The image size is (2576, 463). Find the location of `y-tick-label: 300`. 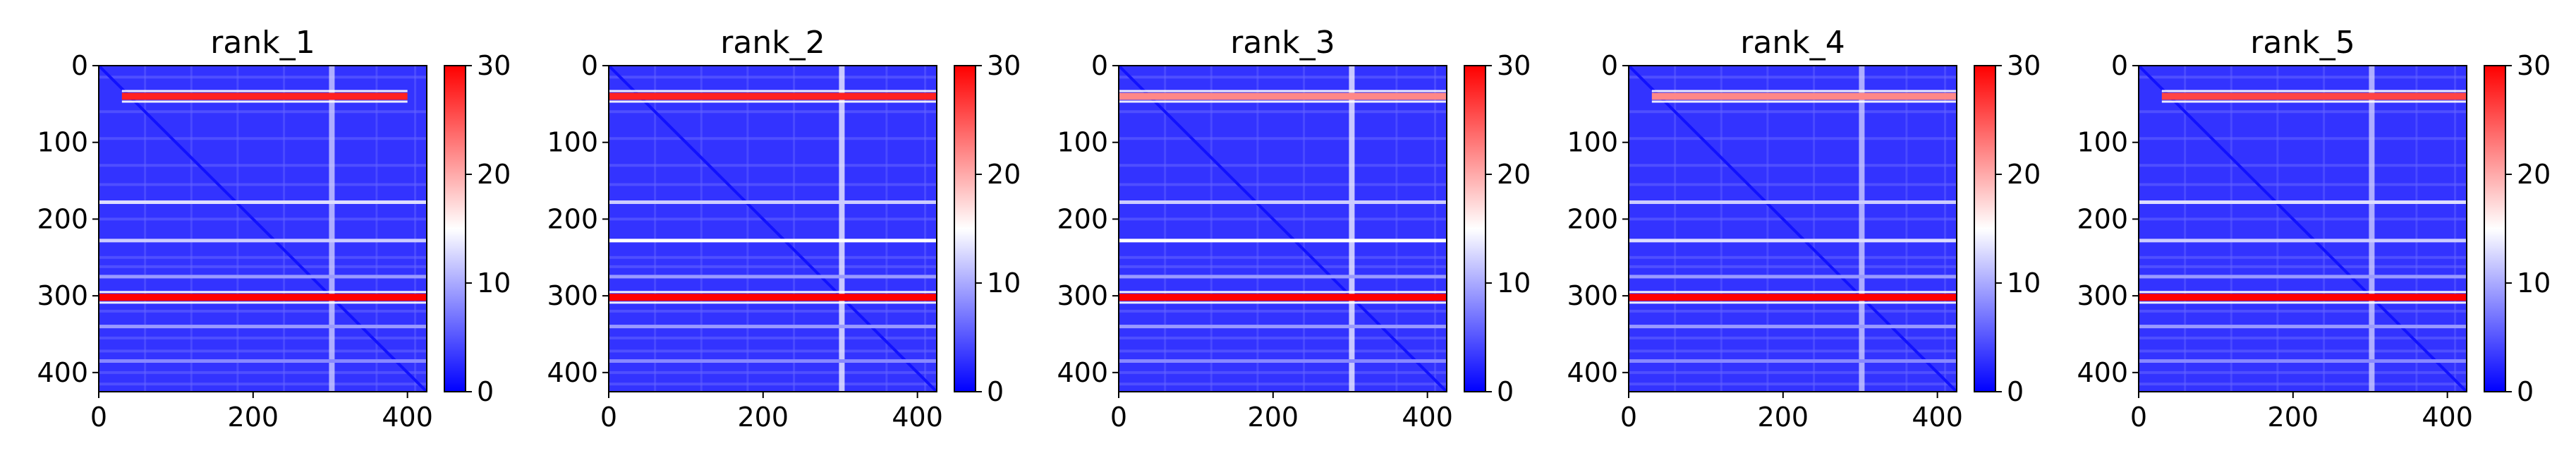

y-tick-label: 300 is located at coordinates (62, 295).